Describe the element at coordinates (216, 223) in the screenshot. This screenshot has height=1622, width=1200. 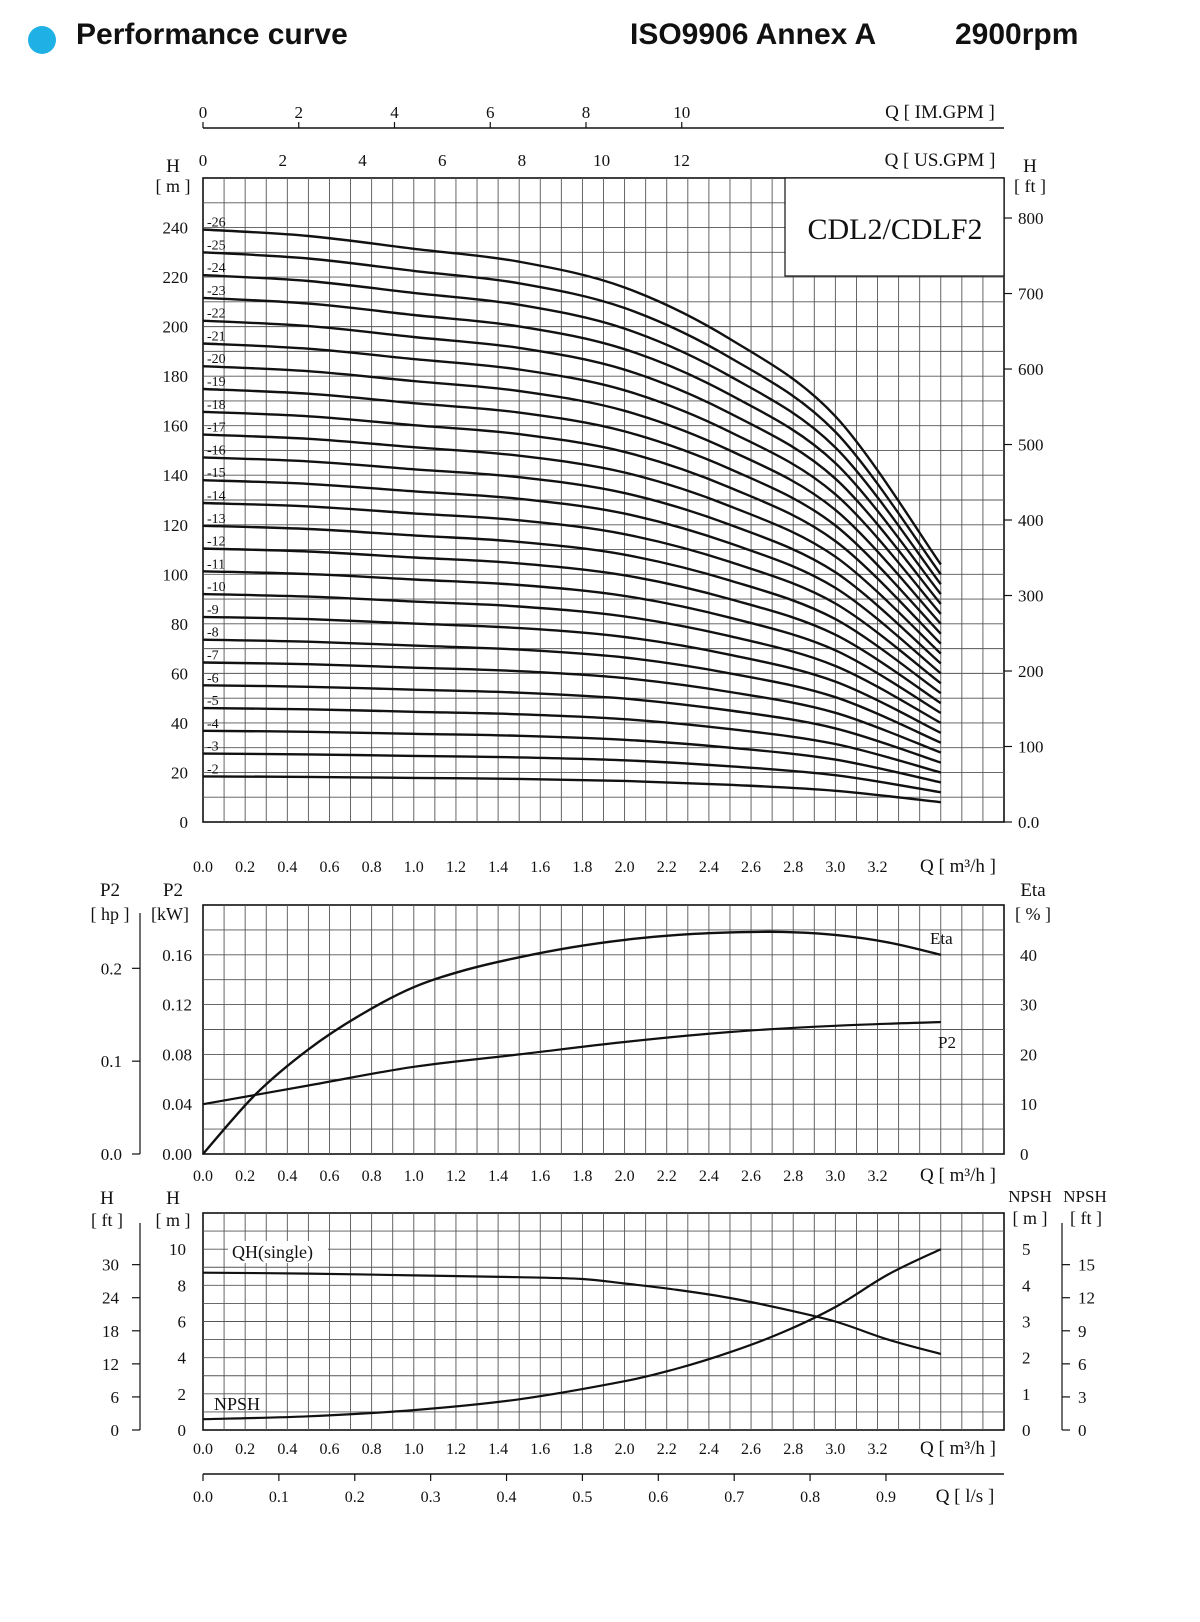
I see `head-curve-label: -26` at that location.